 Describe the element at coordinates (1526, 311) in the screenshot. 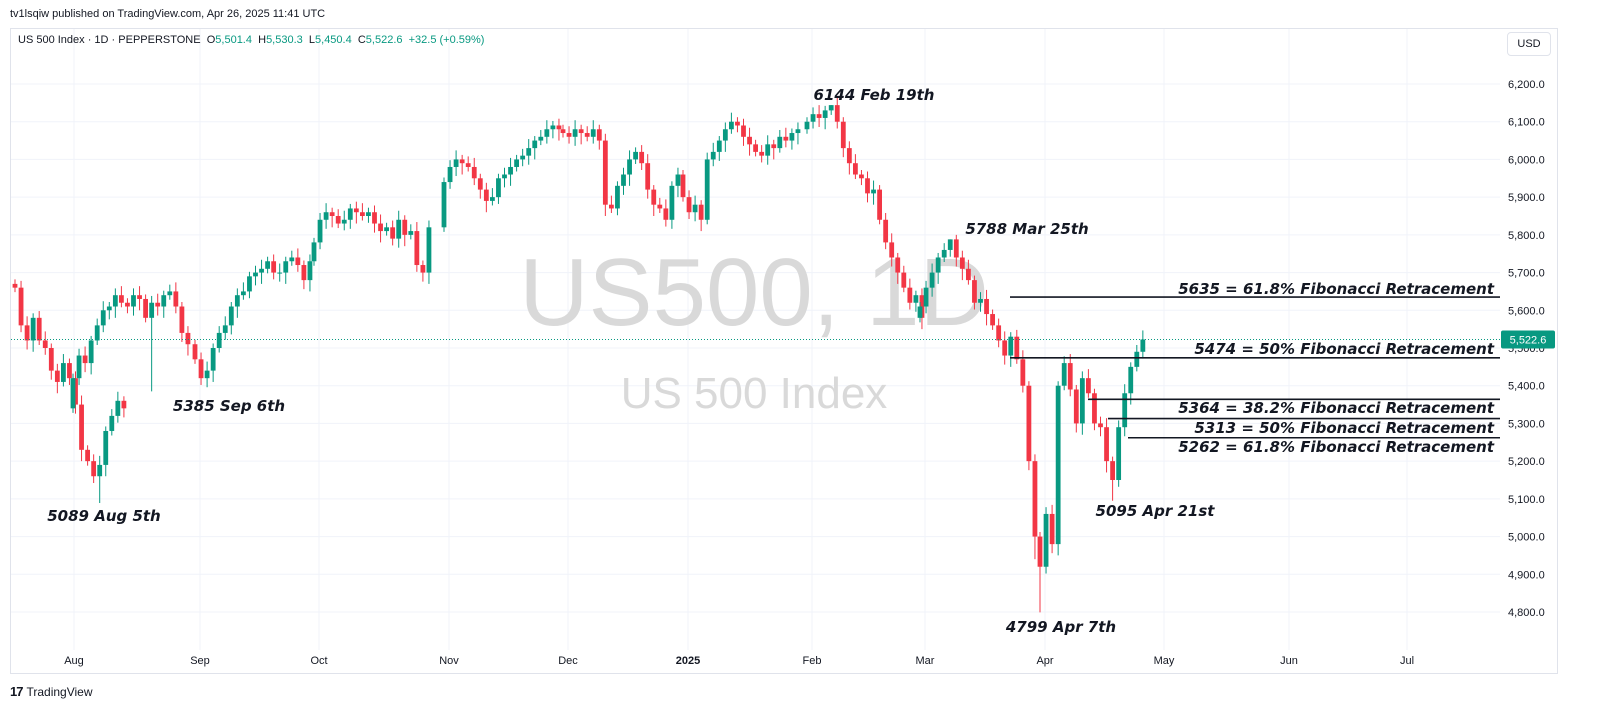

I see `y-tick-label: 5,600.0` at that location.